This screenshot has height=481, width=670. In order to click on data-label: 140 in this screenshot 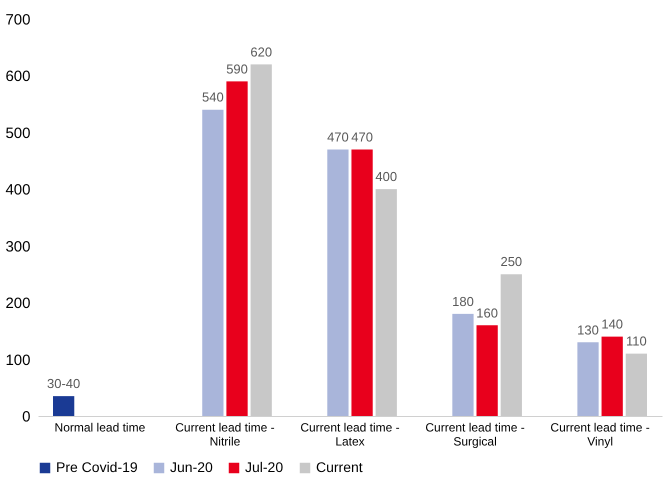, I will do `click(612, 324)`.